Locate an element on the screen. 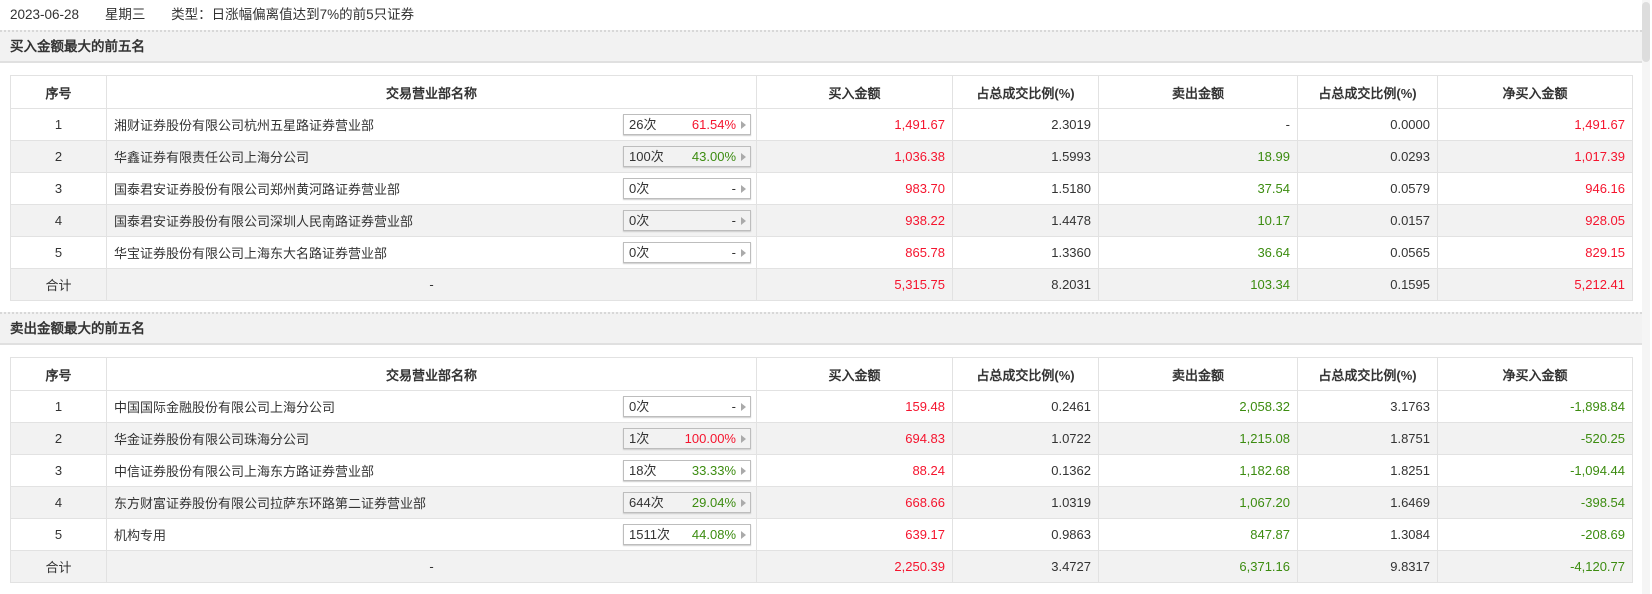 This screenshot has width=1652, height=594. branch-name: 中信证券股份有限公司上海东方路证券营业部 is located at coordinates (244, 471).